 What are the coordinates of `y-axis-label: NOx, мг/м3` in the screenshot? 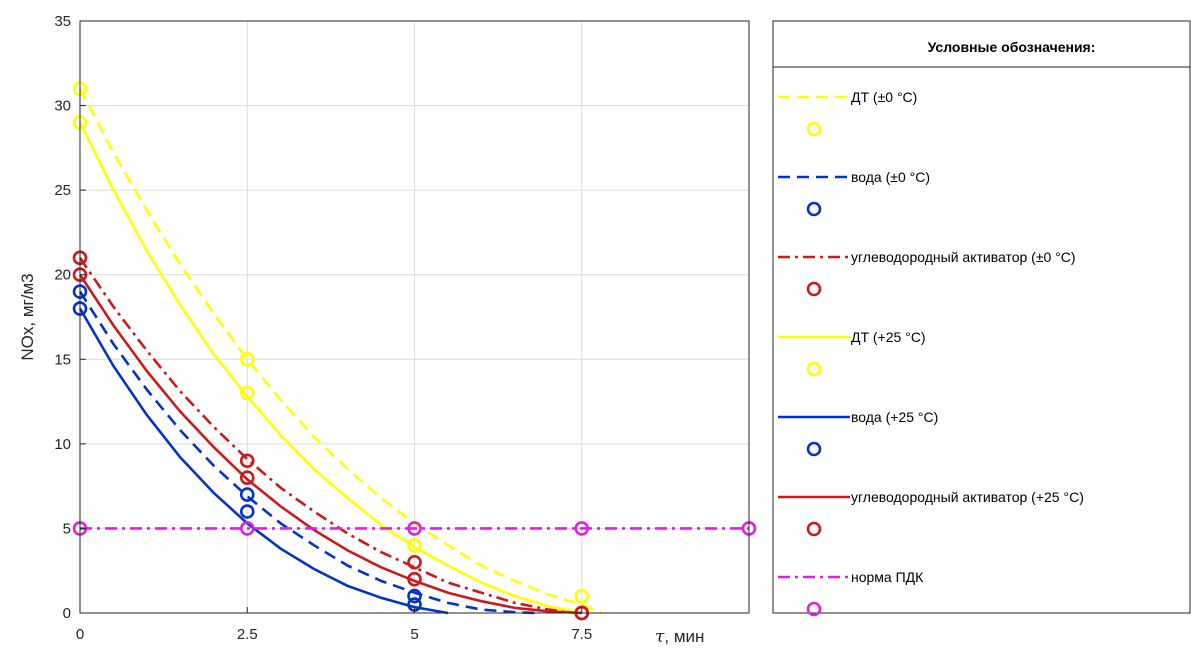 It's located at (27, 316).